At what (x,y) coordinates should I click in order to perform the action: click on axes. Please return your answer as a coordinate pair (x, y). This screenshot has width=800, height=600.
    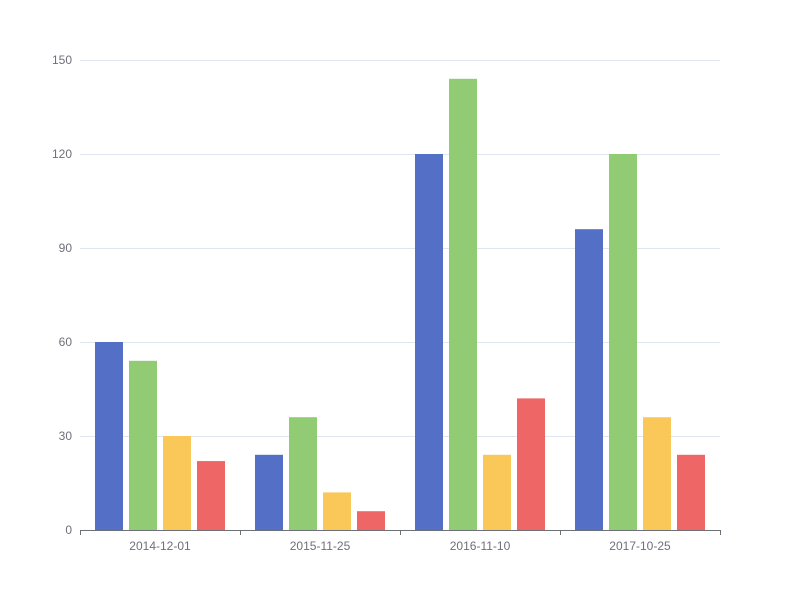
    Looking at the image, I should click on (400, 532).